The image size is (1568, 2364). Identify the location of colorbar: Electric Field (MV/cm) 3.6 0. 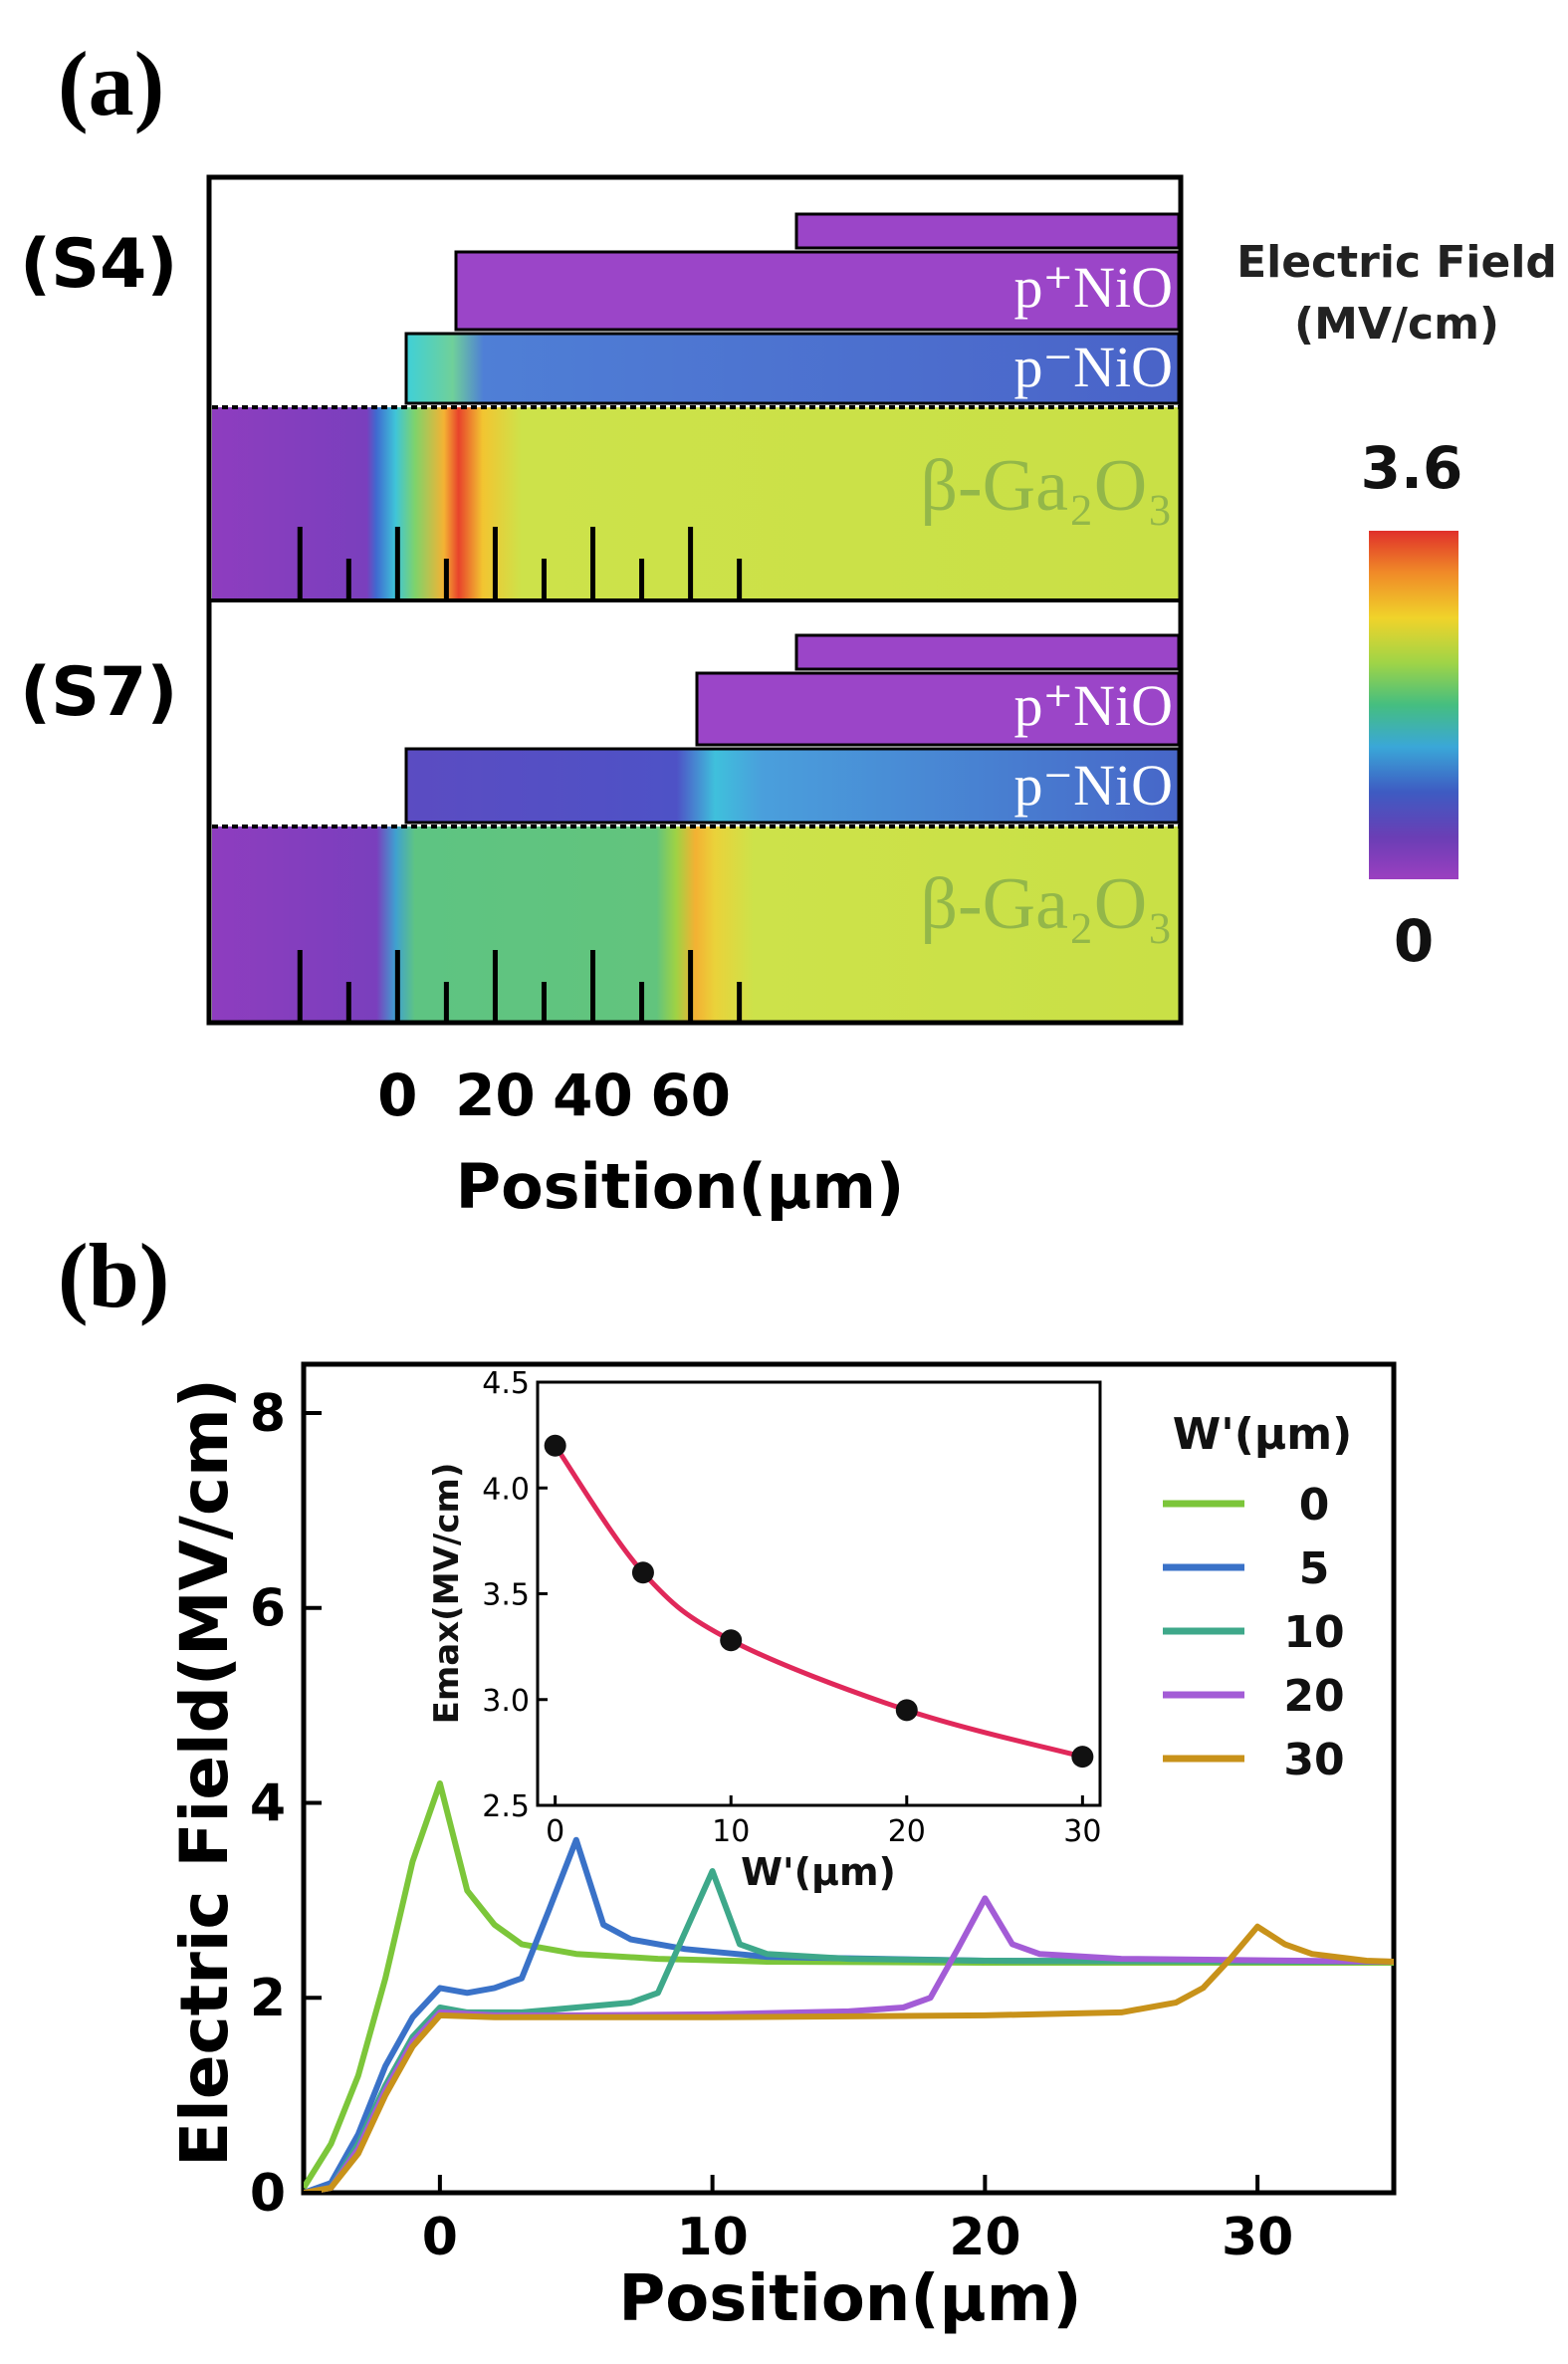
(1397, 606).